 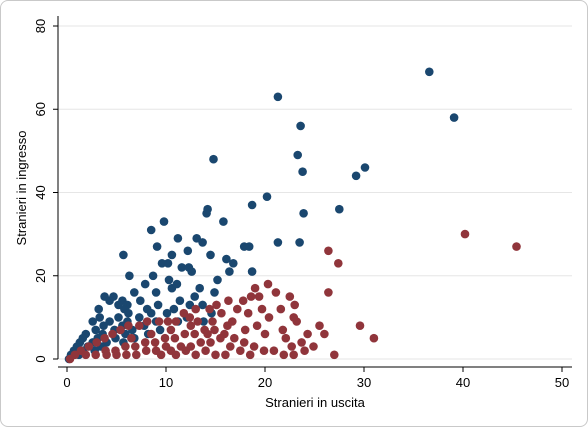 I want to click on x-tick-label: 40, so click(x=463, y=382).